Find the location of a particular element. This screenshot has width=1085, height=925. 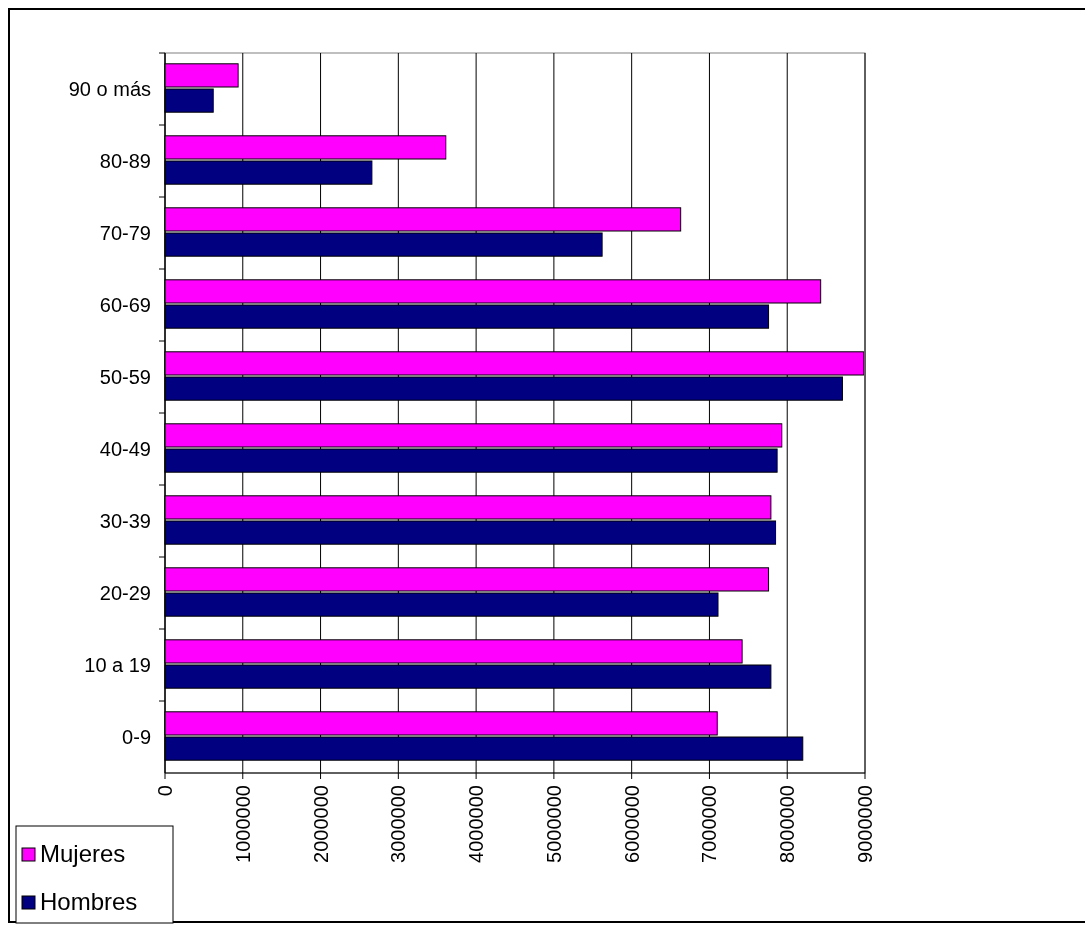

x-tick-label: 5000000 is located at coordinates (553, 824).